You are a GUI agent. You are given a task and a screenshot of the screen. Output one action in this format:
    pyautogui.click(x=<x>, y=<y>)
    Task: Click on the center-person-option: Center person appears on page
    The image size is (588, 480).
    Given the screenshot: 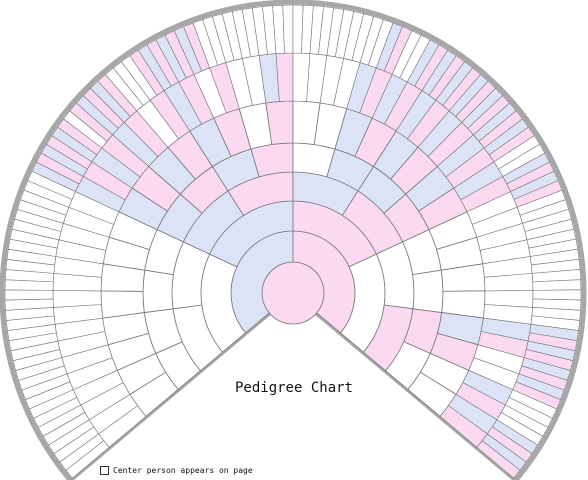 What is the action you would take?
    pyautogui.click(x=176, y=470)
    